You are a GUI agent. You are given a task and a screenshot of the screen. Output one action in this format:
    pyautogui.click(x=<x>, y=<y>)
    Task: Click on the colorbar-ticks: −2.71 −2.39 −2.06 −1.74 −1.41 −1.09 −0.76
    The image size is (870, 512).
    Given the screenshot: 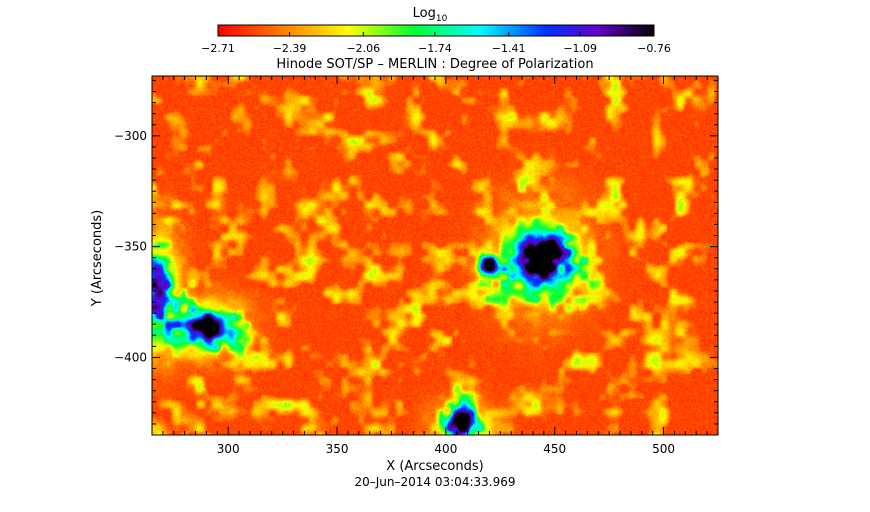 What is the action you would take?
    pyautogui.click(x=436, y=43)
    